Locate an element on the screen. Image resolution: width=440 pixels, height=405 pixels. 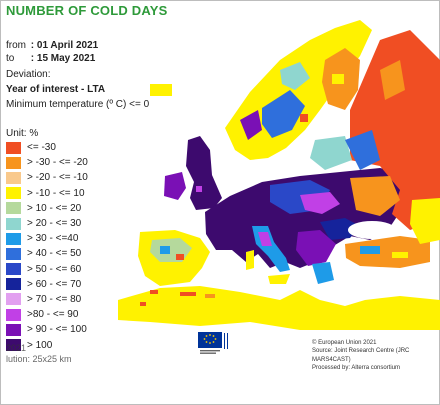
east-russia-region is located at coordinates (395, 130).